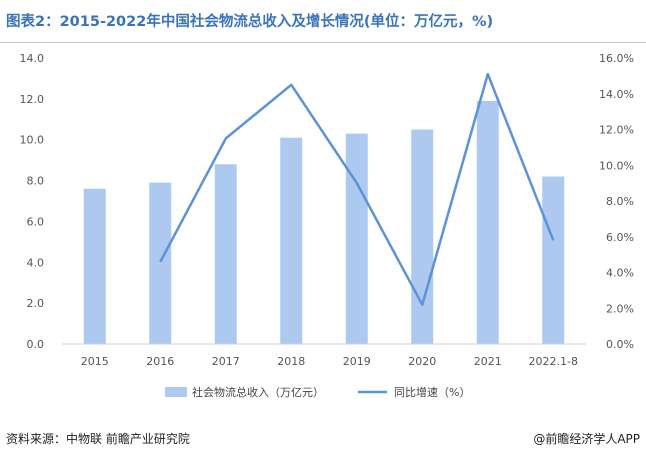 The width and height of the screenshot is (646, 457). Describe the element at coordinates (36, 262) in the screenshot. I see `left-tick-label: 4.0` at that location.